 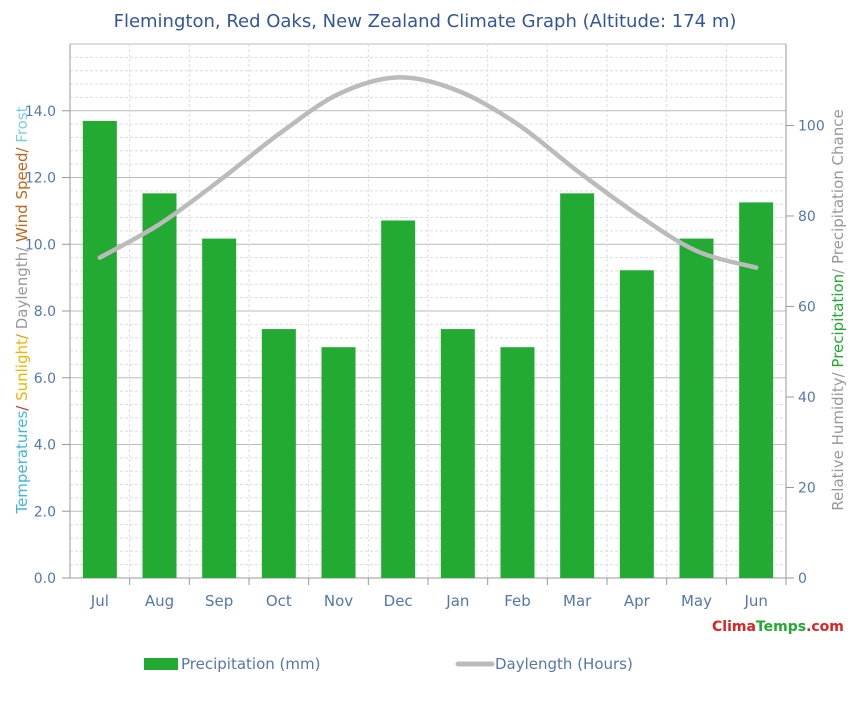 I want to click on right-tick-label: 80, so click(x=807, y=217).